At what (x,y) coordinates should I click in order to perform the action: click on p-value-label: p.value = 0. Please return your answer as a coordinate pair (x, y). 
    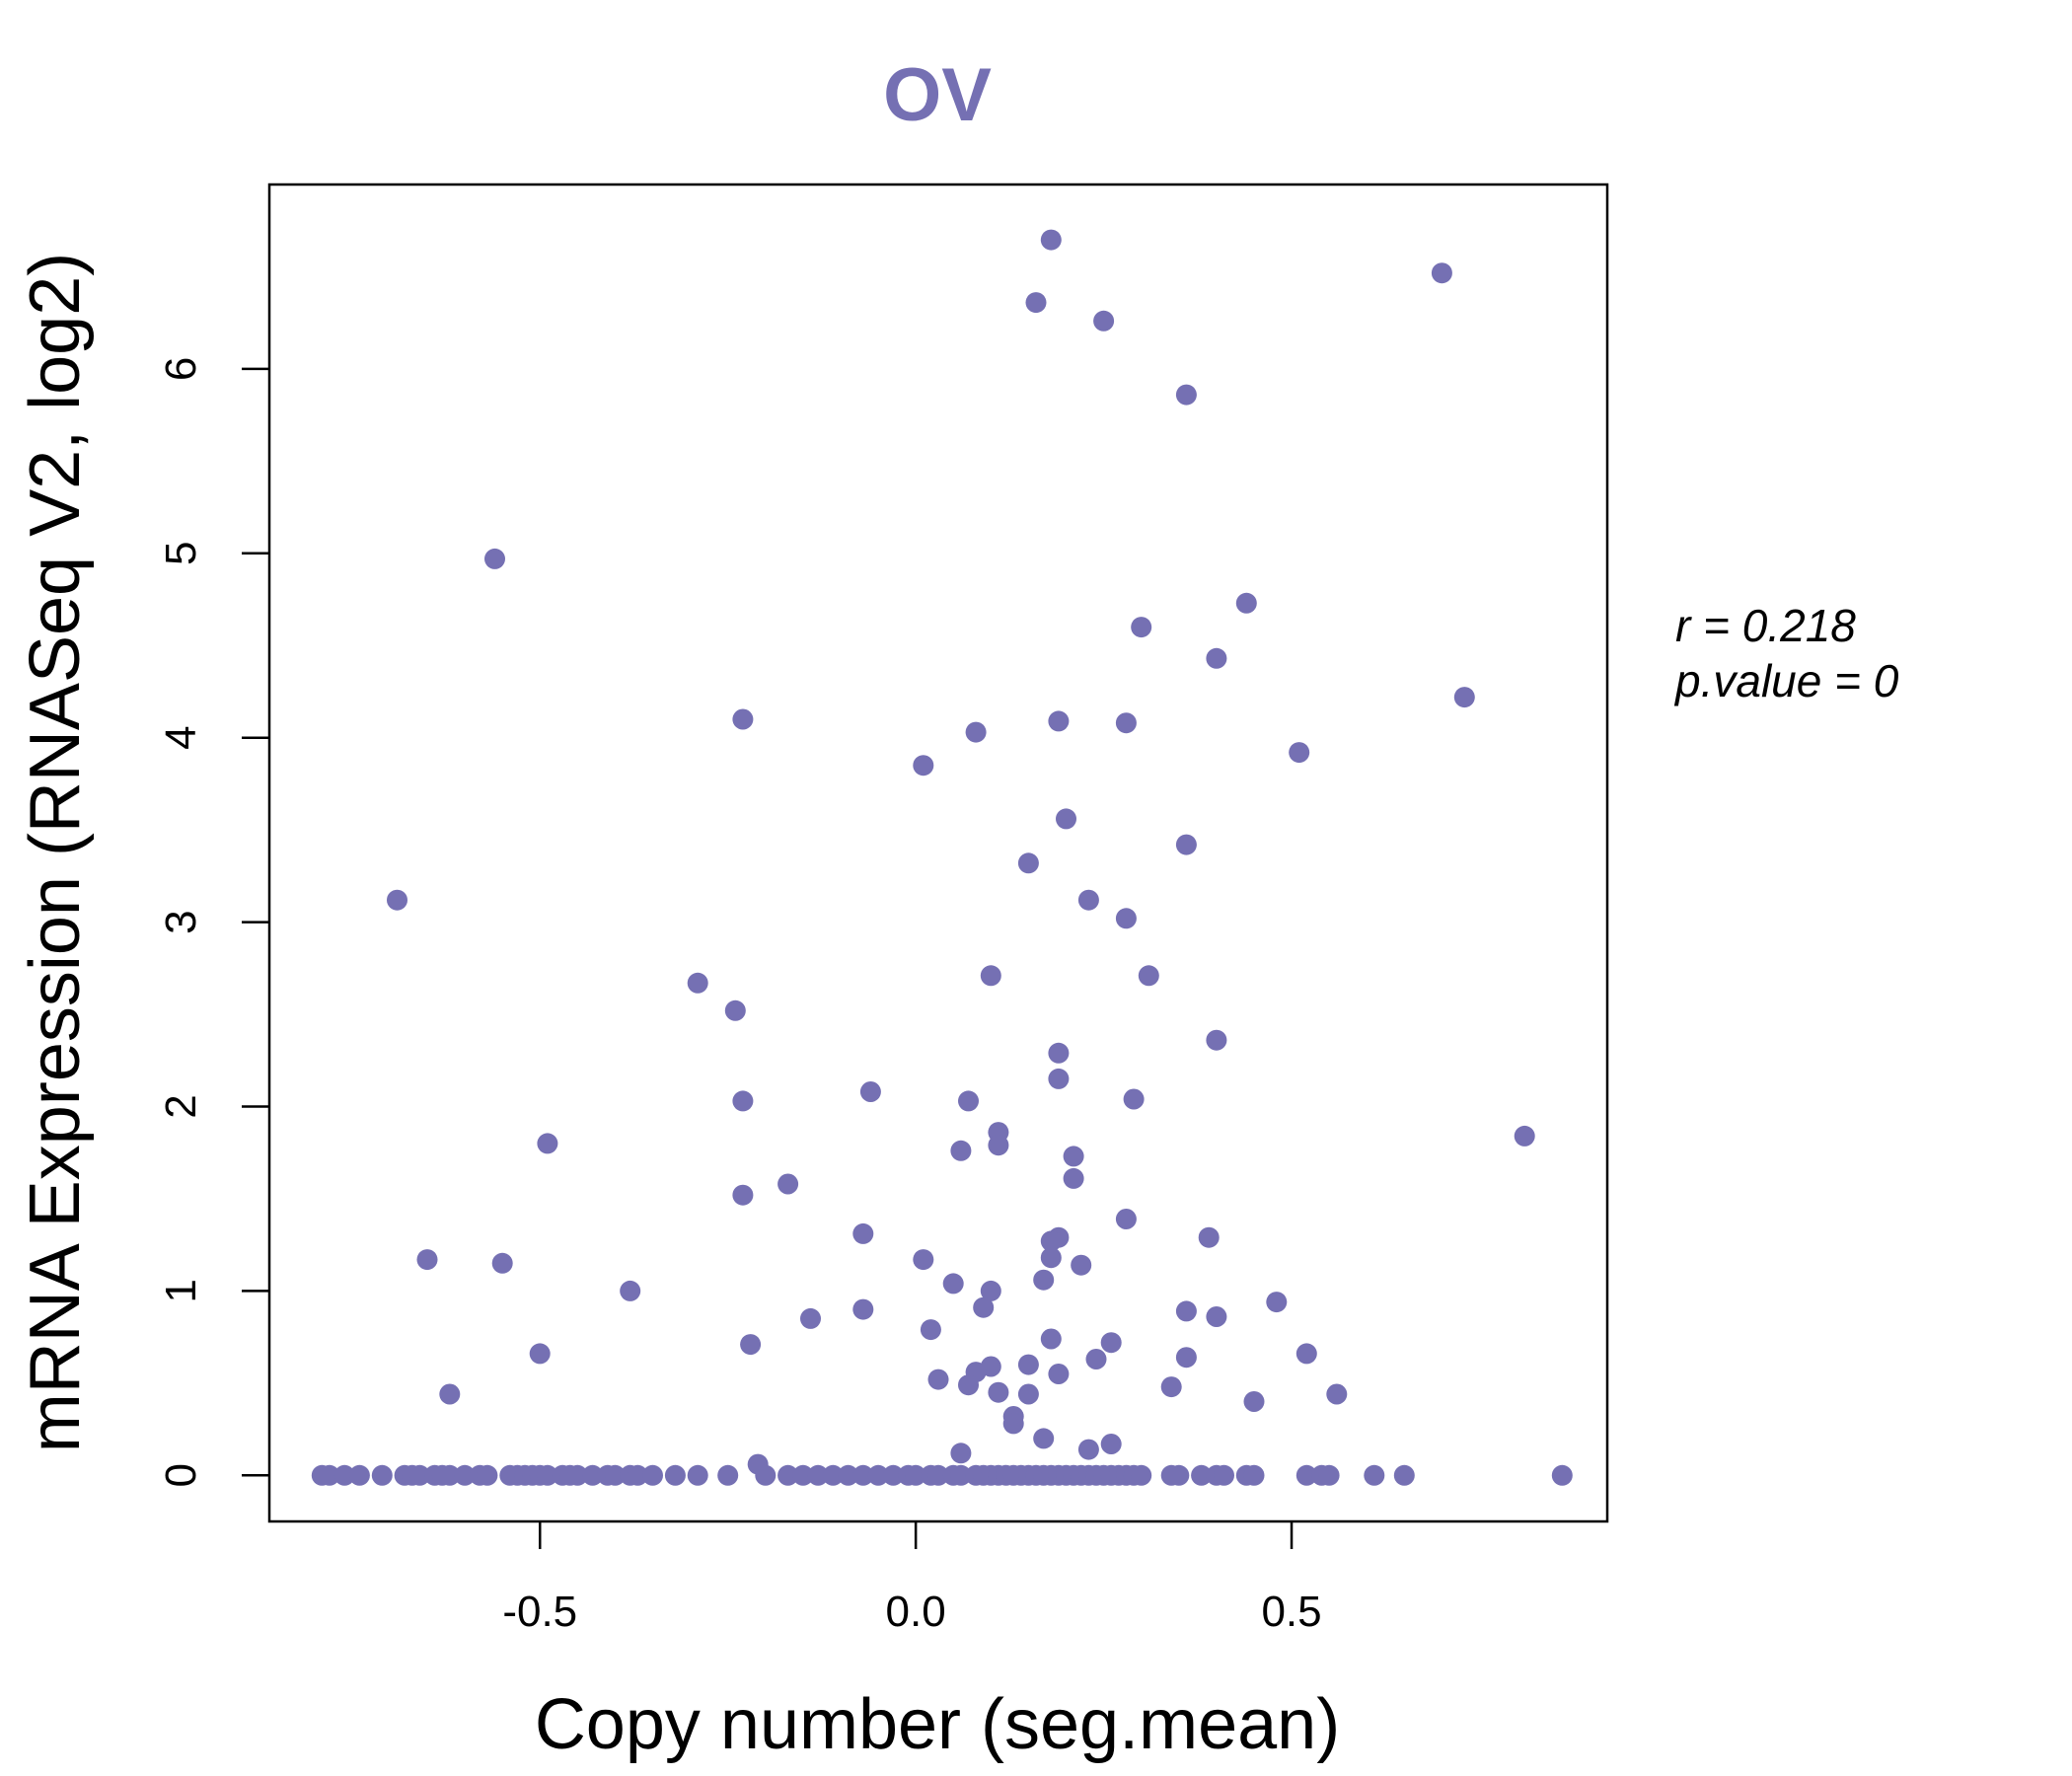
    Looking at the image, I should click on (1786, 681).